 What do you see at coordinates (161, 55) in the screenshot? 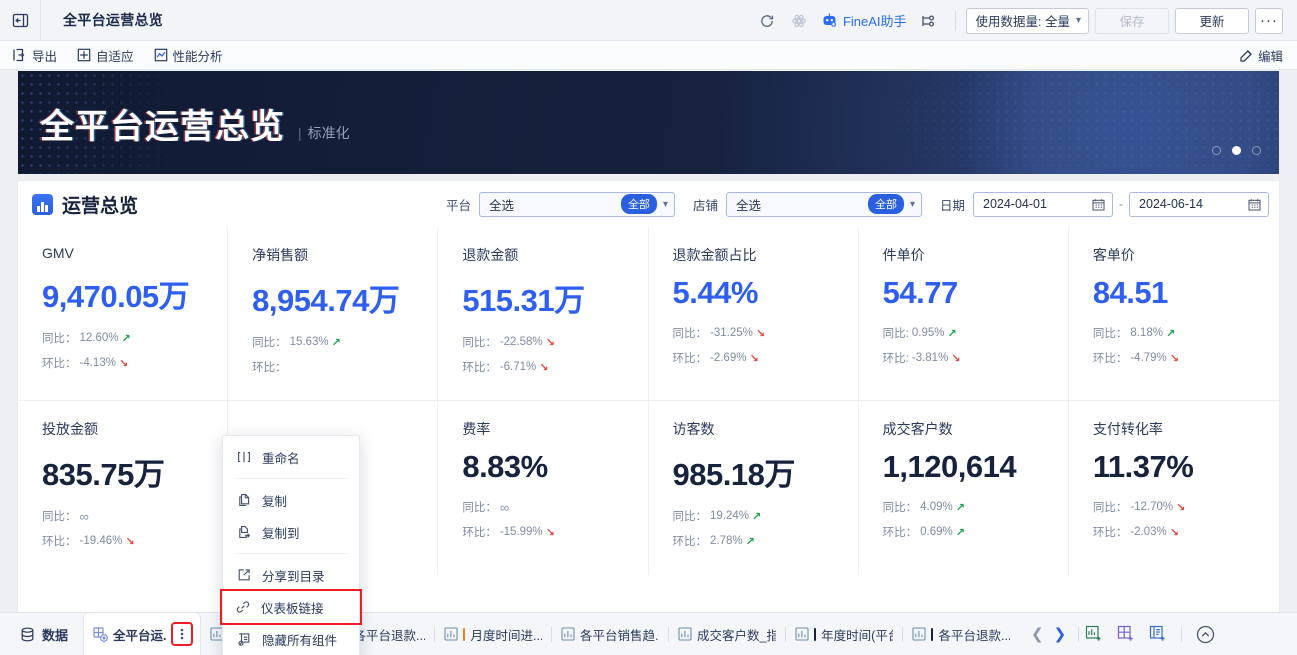
I see `performance-chart-icon` at bounding box center [161, 55].